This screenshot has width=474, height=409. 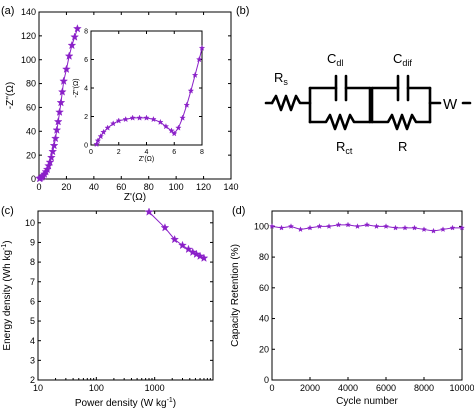 I want to click on a-main-x-tick-label: 140, so click(x=230, y=187).